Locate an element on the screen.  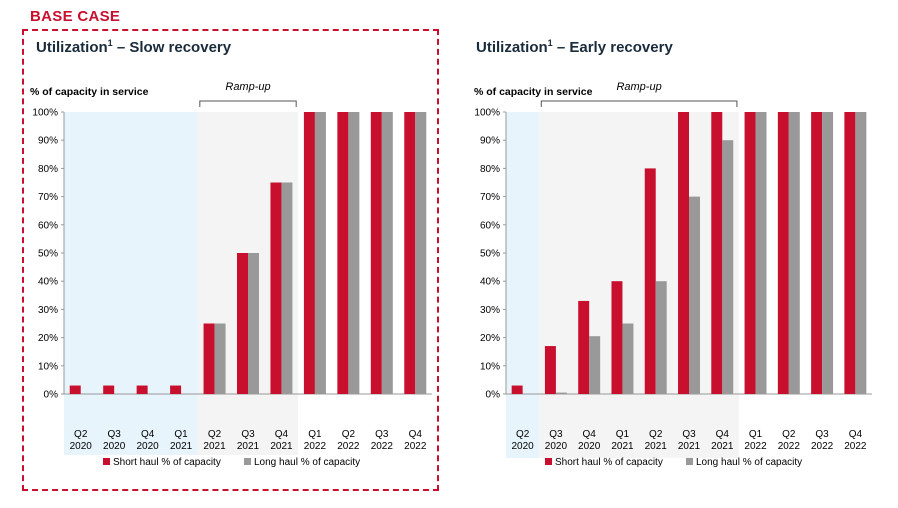
chart-title-suffix: – Early recovery is located at coordinates (614, 47).